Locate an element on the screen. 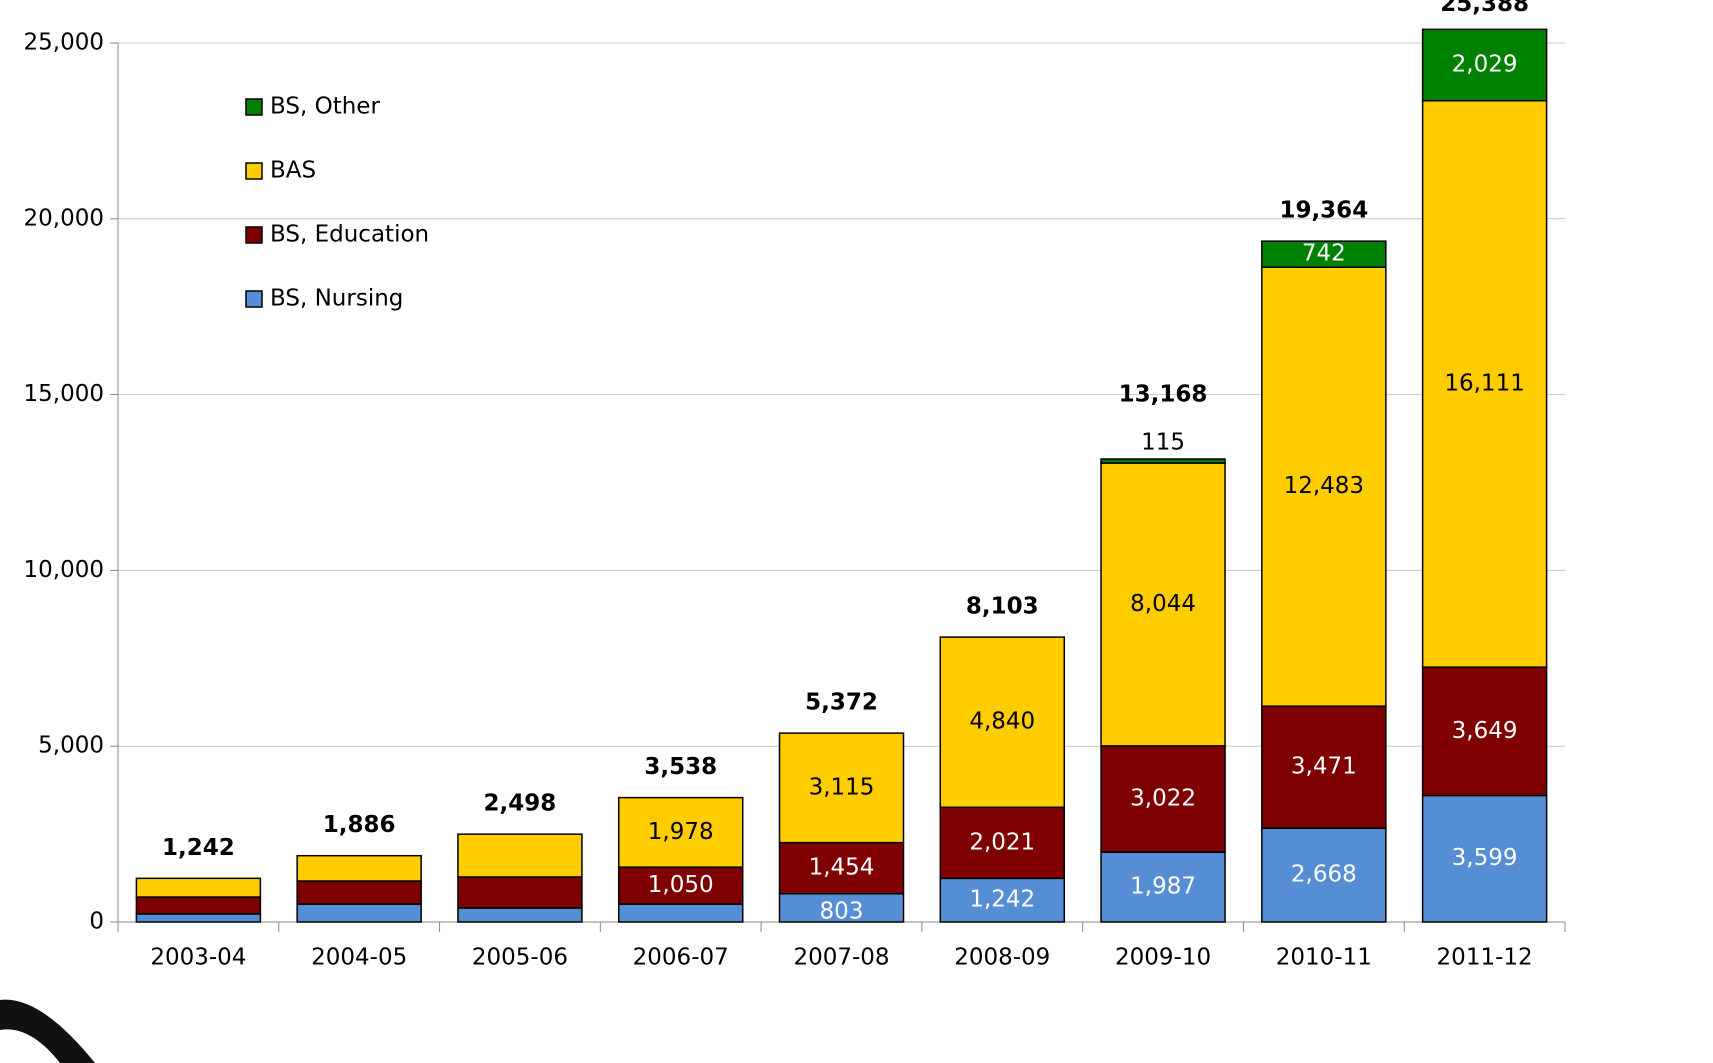 This screenshot has height=1063, width=1713. total-label: 1,242 is located at coordinates (198, 848).